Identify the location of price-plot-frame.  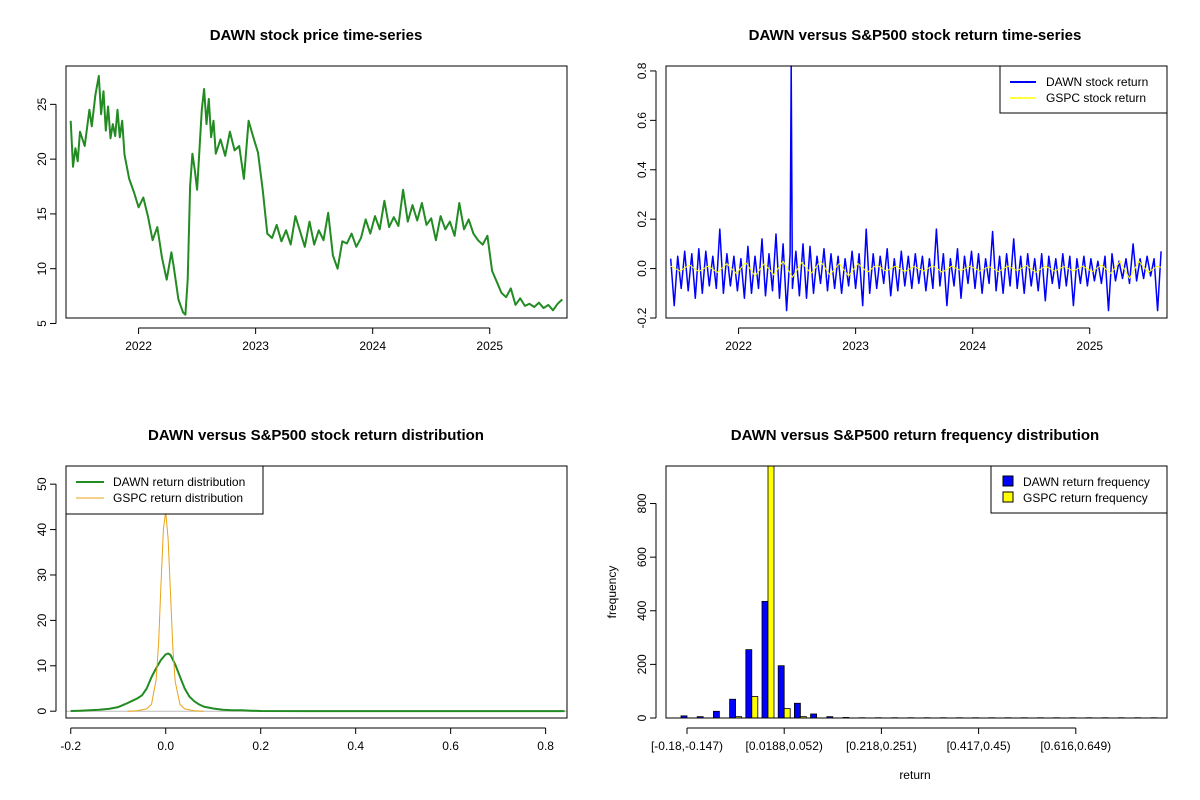
(316, 192).